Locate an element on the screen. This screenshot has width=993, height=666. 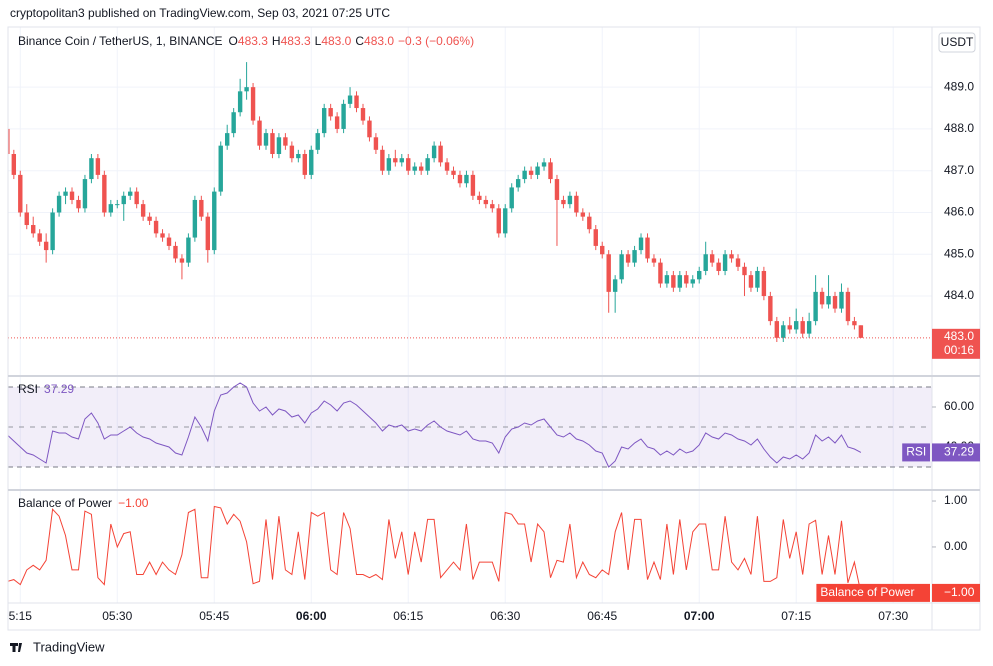
countdown: 00:16 is located at coordinates (959, 350).